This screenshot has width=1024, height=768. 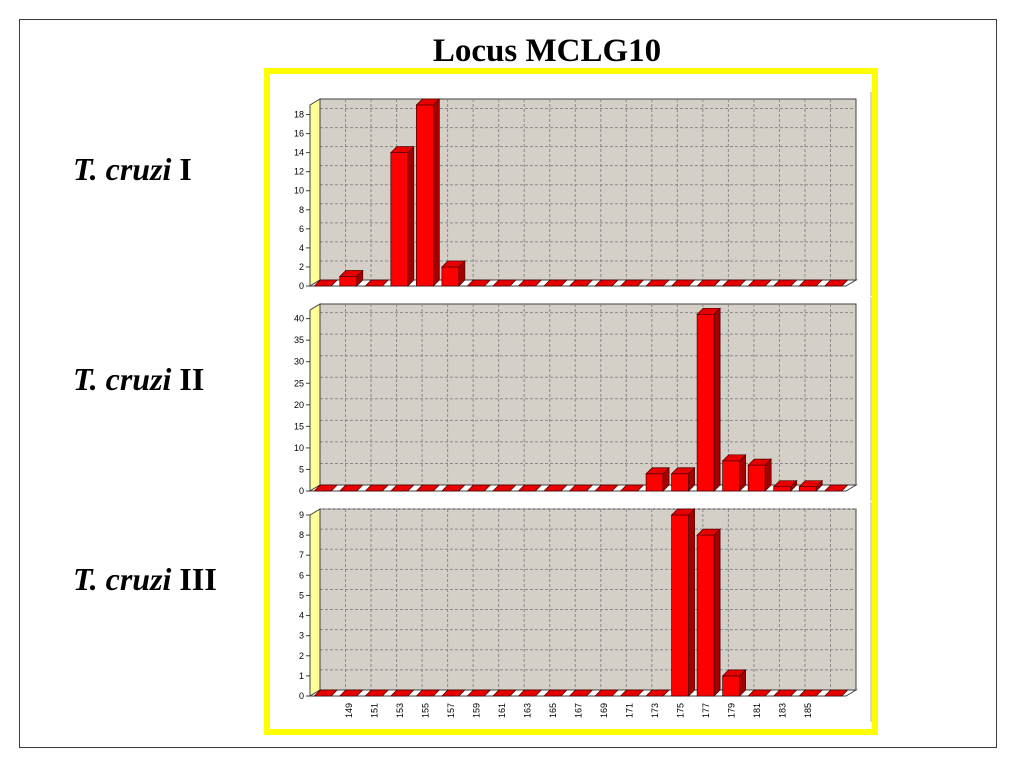 What do you see at coordinates (681, 710) in the screenshot?
I see `x-tick-label: 175` at bounding box center [681, 710].